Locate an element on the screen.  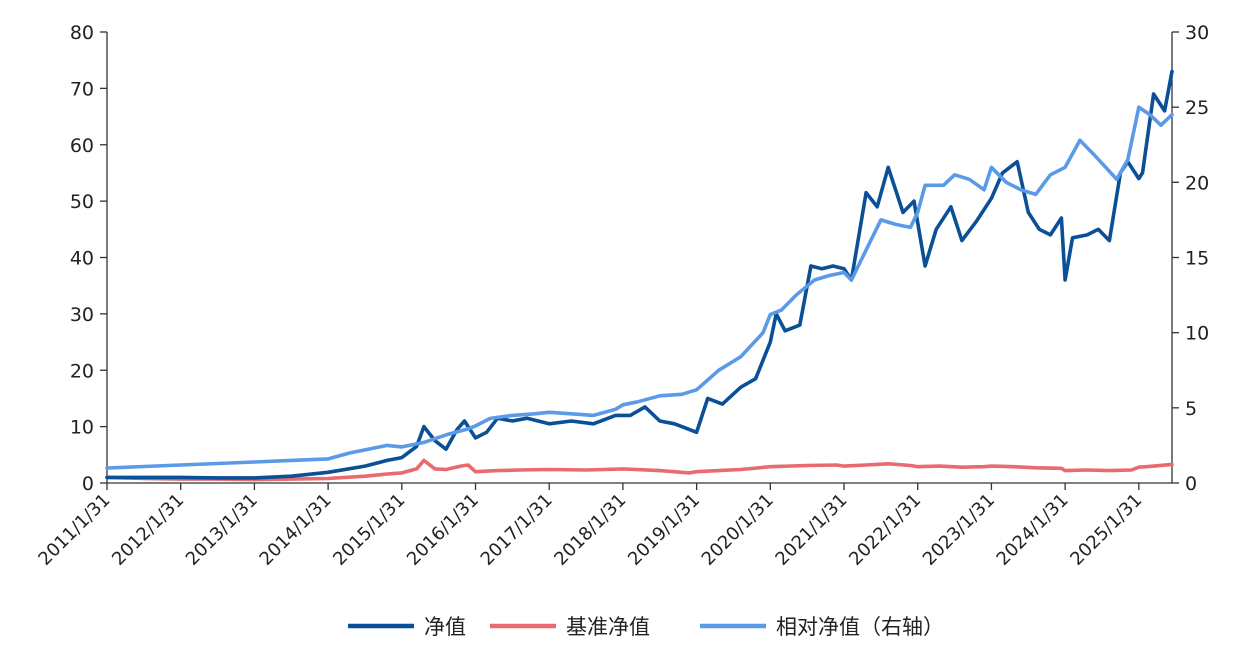
x-tick-label: 2014/1/31 is located at coordinates (296, 530).